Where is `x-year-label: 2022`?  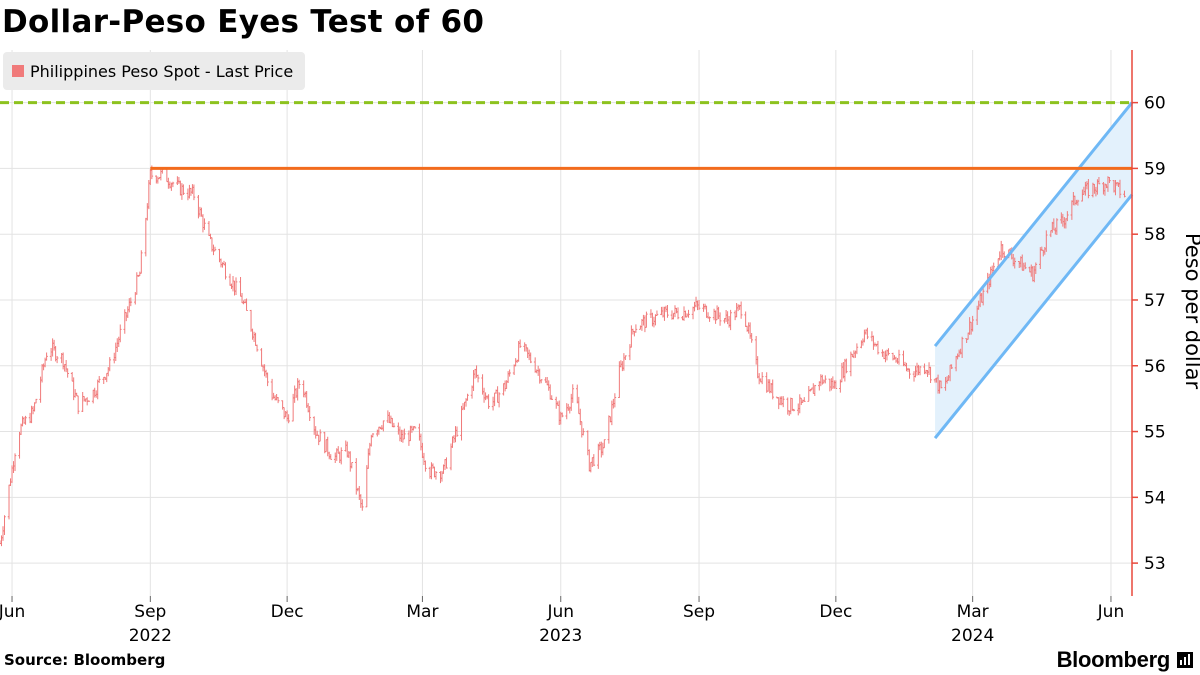
x-year-label: 2022 is located at coordinates (150, 636).